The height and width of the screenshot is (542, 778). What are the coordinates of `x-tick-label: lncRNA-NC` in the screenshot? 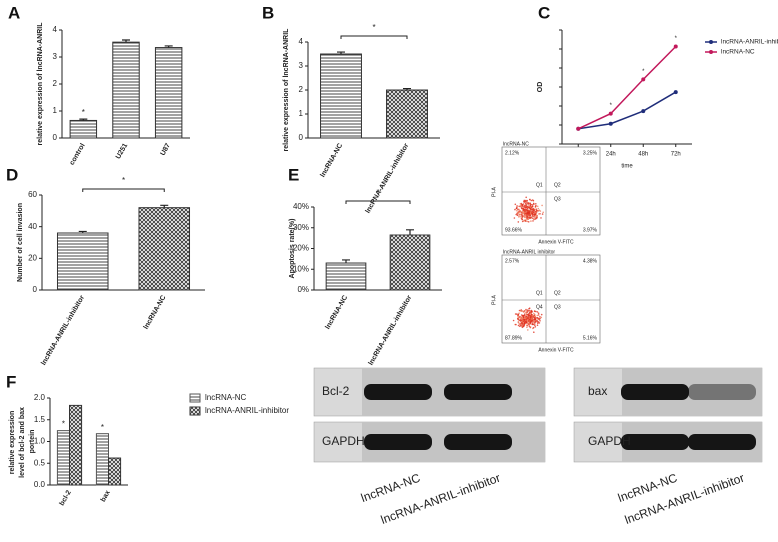 It's located at (155, 312).